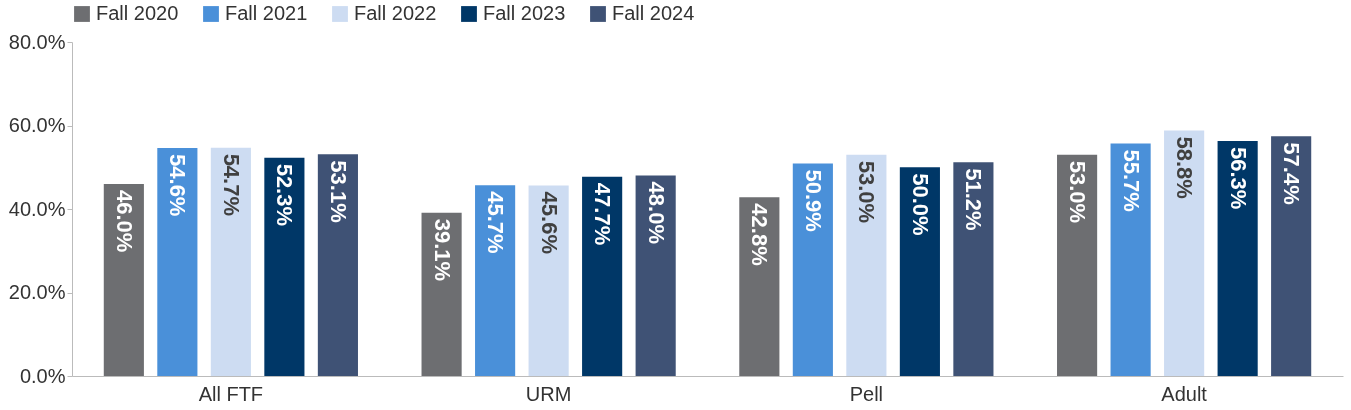 The height and width of the screenshot is (410, 1351). I want to click on data-label: 42.8%, so click(760, 234).